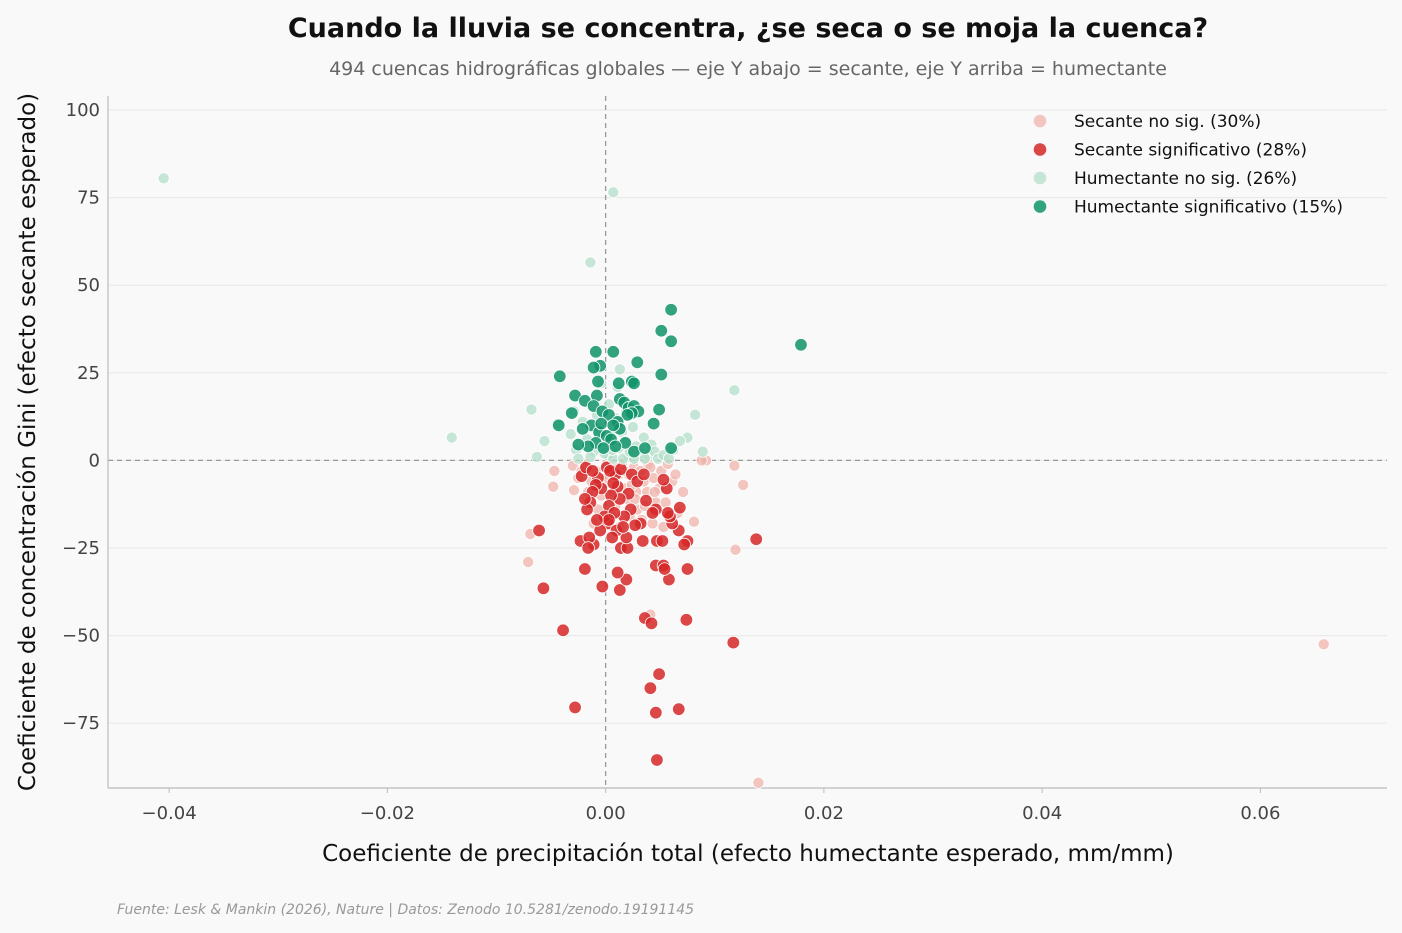  What do you see at coordinates (81, 636) in the screenshot?
I see `y-tick-label: −50` at bounding box center [81, 636].